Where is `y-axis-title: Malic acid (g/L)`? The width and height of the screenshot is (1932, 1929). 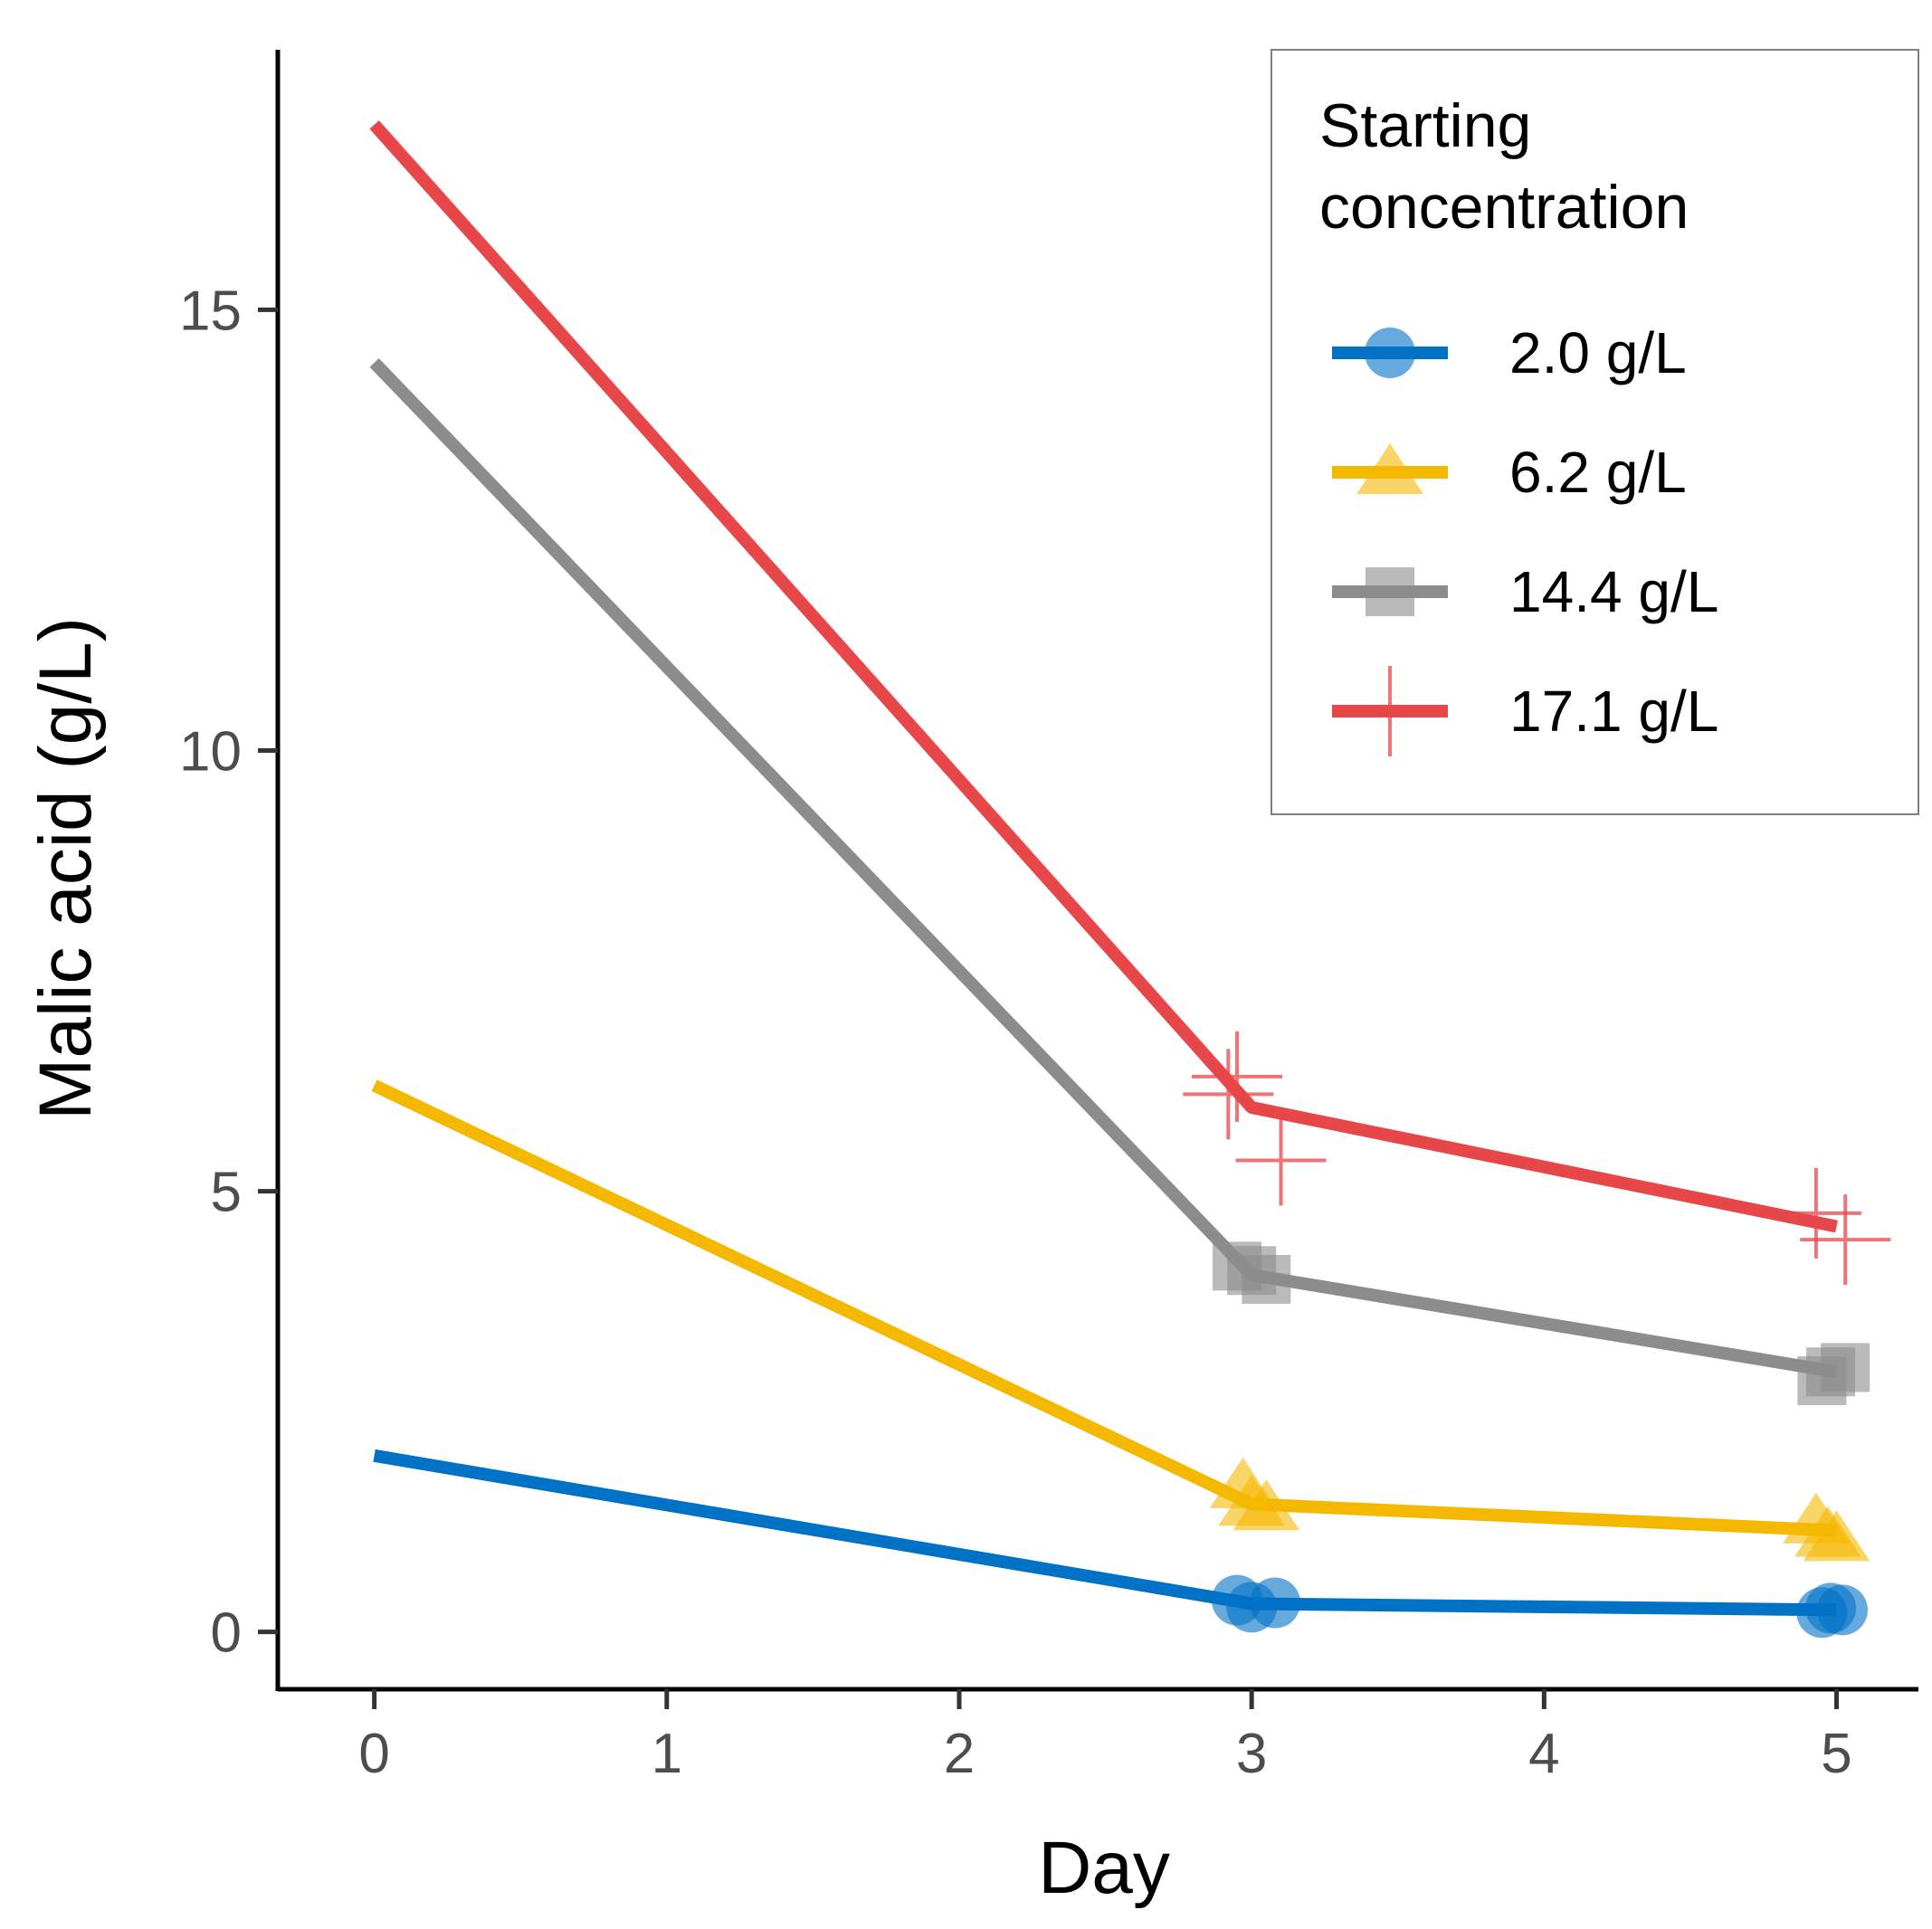
y-axis-title: Malic acid (g/L) is located at coordinates (65, 868).